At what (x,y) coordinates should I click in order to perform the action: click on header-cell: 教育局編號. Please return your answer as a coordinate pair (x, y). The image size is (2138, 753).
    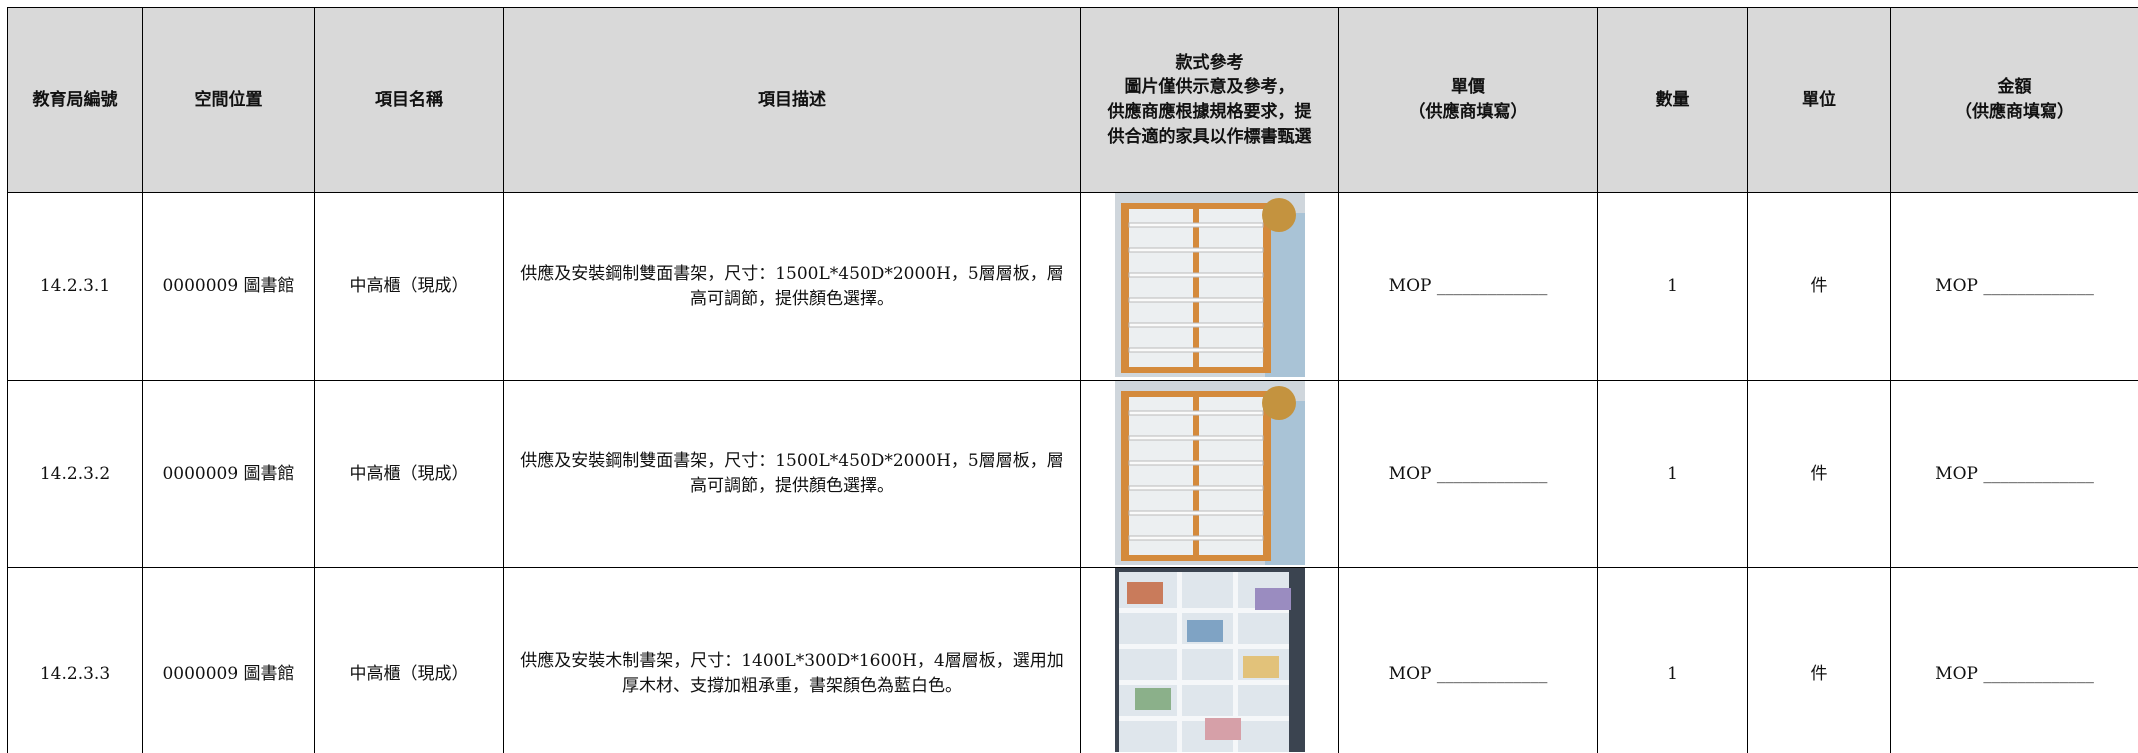
    Looking at the image, I should click on (75, 100).